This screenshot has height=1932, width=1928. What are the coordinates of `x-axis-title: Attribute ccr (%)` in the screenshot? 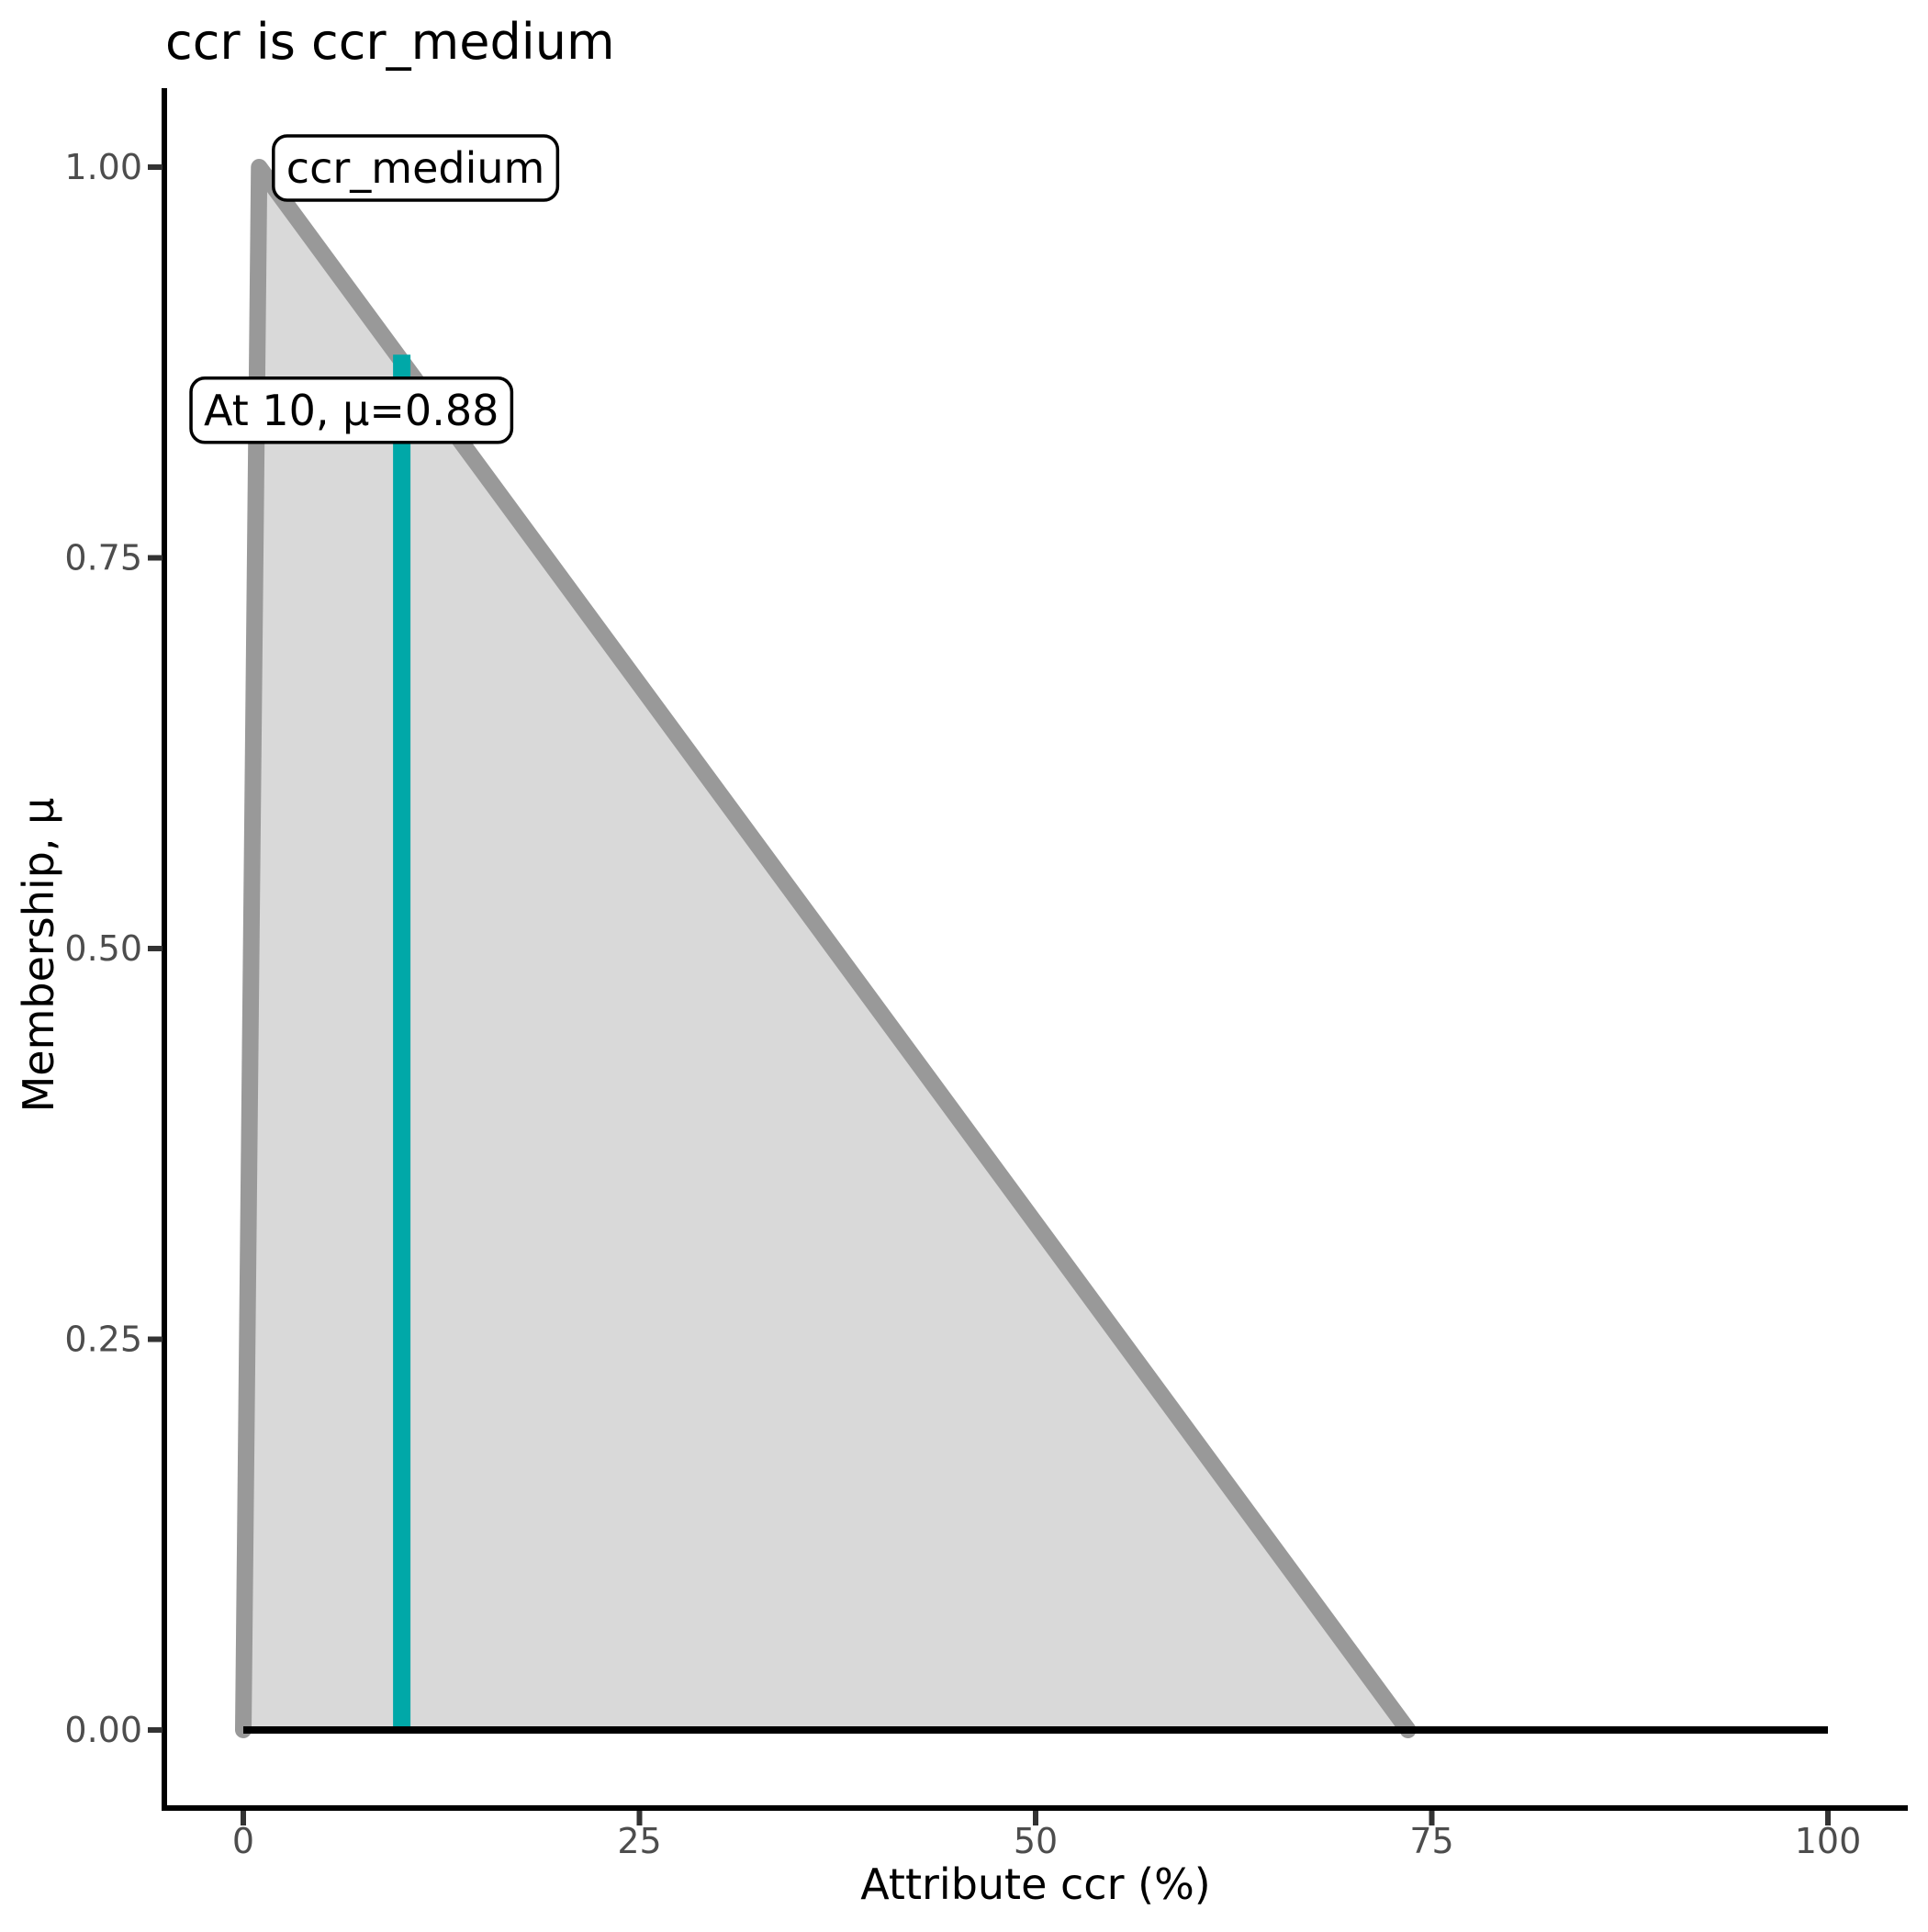 It's located at (1035, 1884).